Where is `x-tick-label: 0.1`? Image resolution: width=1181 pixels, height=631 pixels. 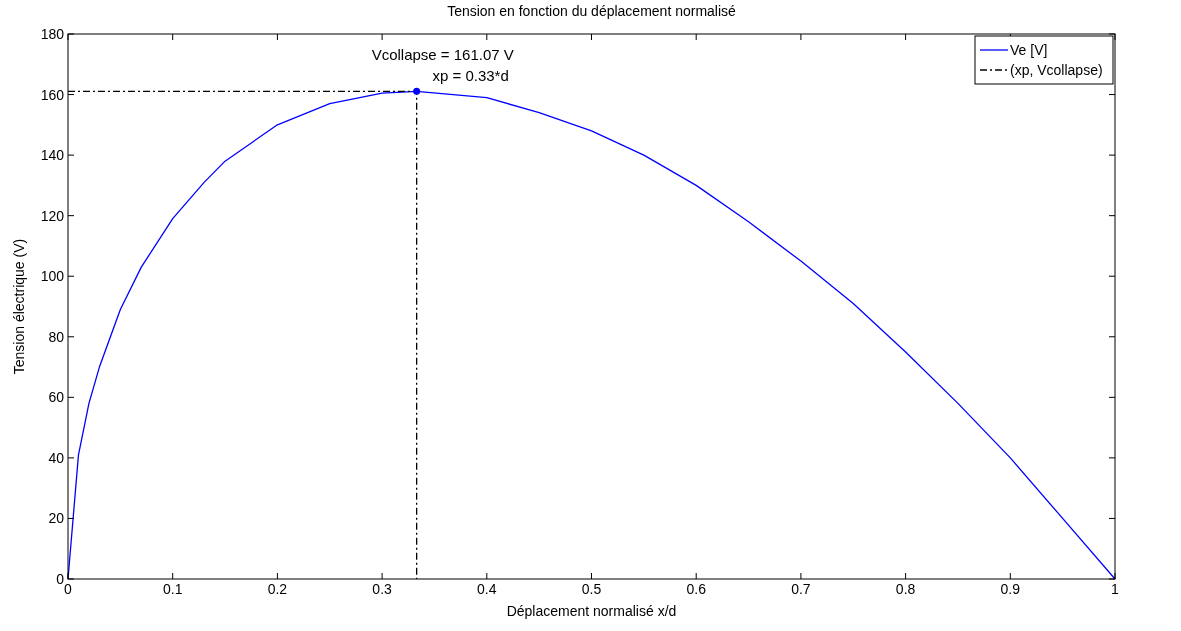
x-tick-label: 0.1 is located at coordinates (172, 589).